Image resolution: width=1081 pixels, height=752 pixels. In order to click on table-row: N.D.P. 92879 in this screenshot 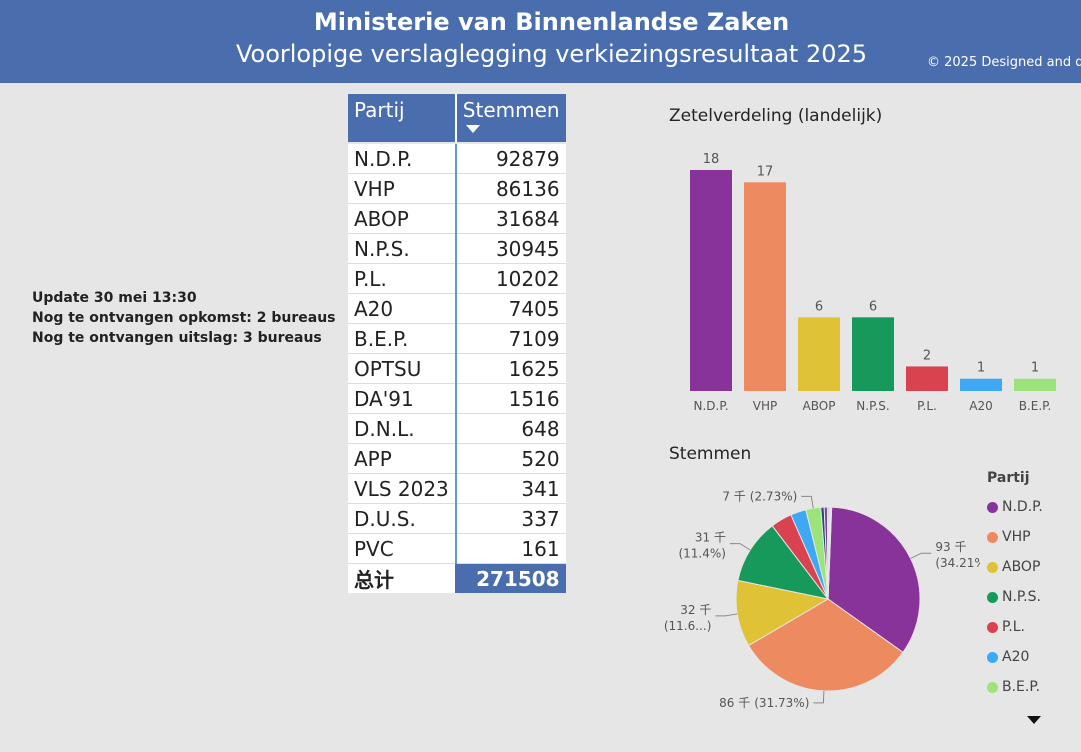, I will do `click(457, 159)`.